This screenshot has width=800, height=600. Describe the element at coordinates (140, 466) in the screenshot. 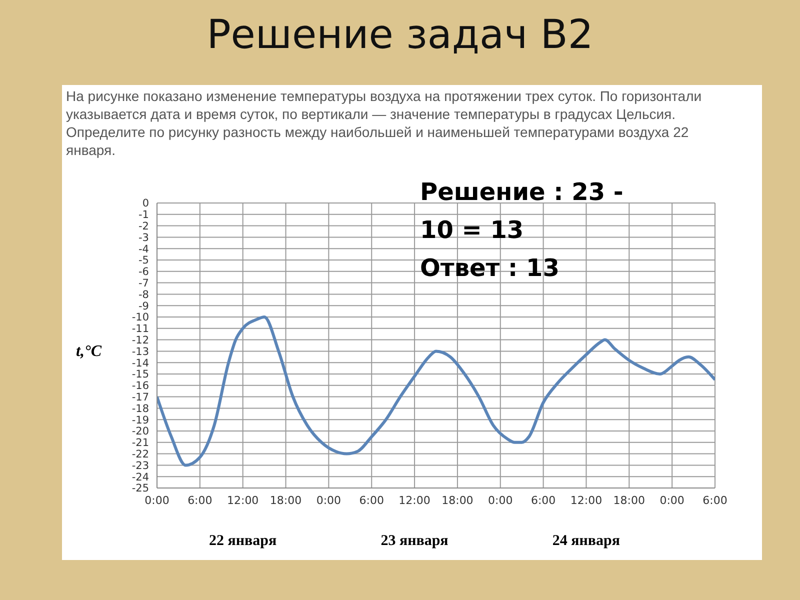

I see `y-tick-label: -23` at that location.